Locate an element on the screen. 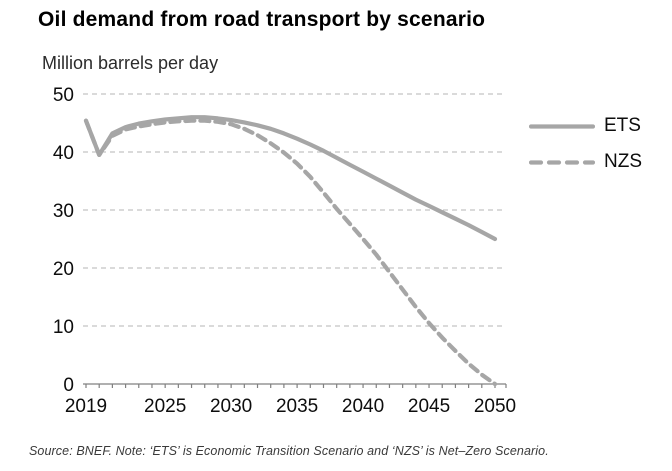 This screenshot has width=672, height=471. x-tick-label: 2040 is located at coordinates (363, 406).